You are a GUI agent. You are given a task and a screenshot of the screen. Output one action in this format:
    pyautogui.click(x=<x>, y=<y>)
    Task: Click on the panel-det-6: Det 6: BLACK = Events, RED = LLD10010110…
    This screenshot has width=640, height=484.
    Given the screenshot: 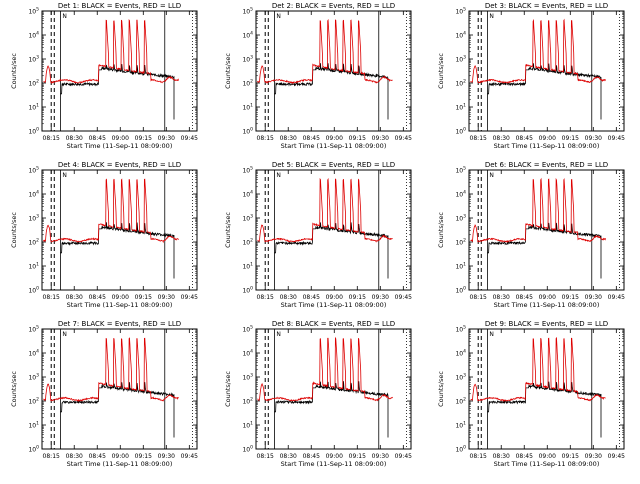 What is the action you would take?
    pyautogui.click(x=531, y=235)
    